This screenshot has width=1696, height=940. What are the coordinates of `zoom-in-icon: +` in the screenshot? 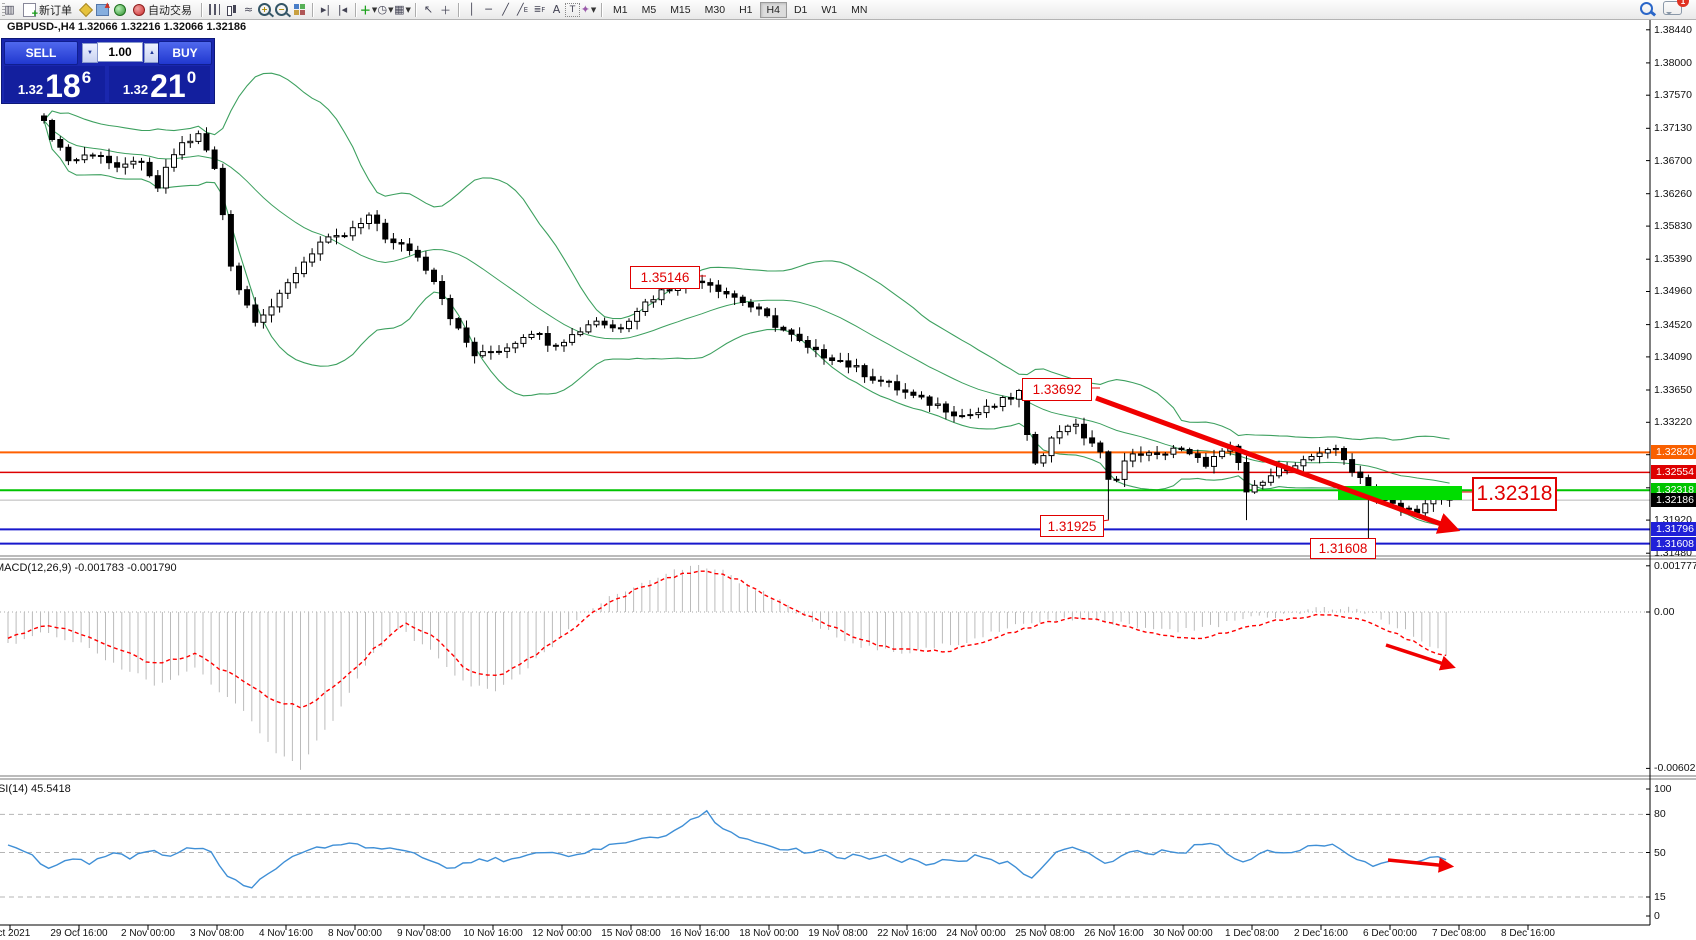 It's located at (265, 10).